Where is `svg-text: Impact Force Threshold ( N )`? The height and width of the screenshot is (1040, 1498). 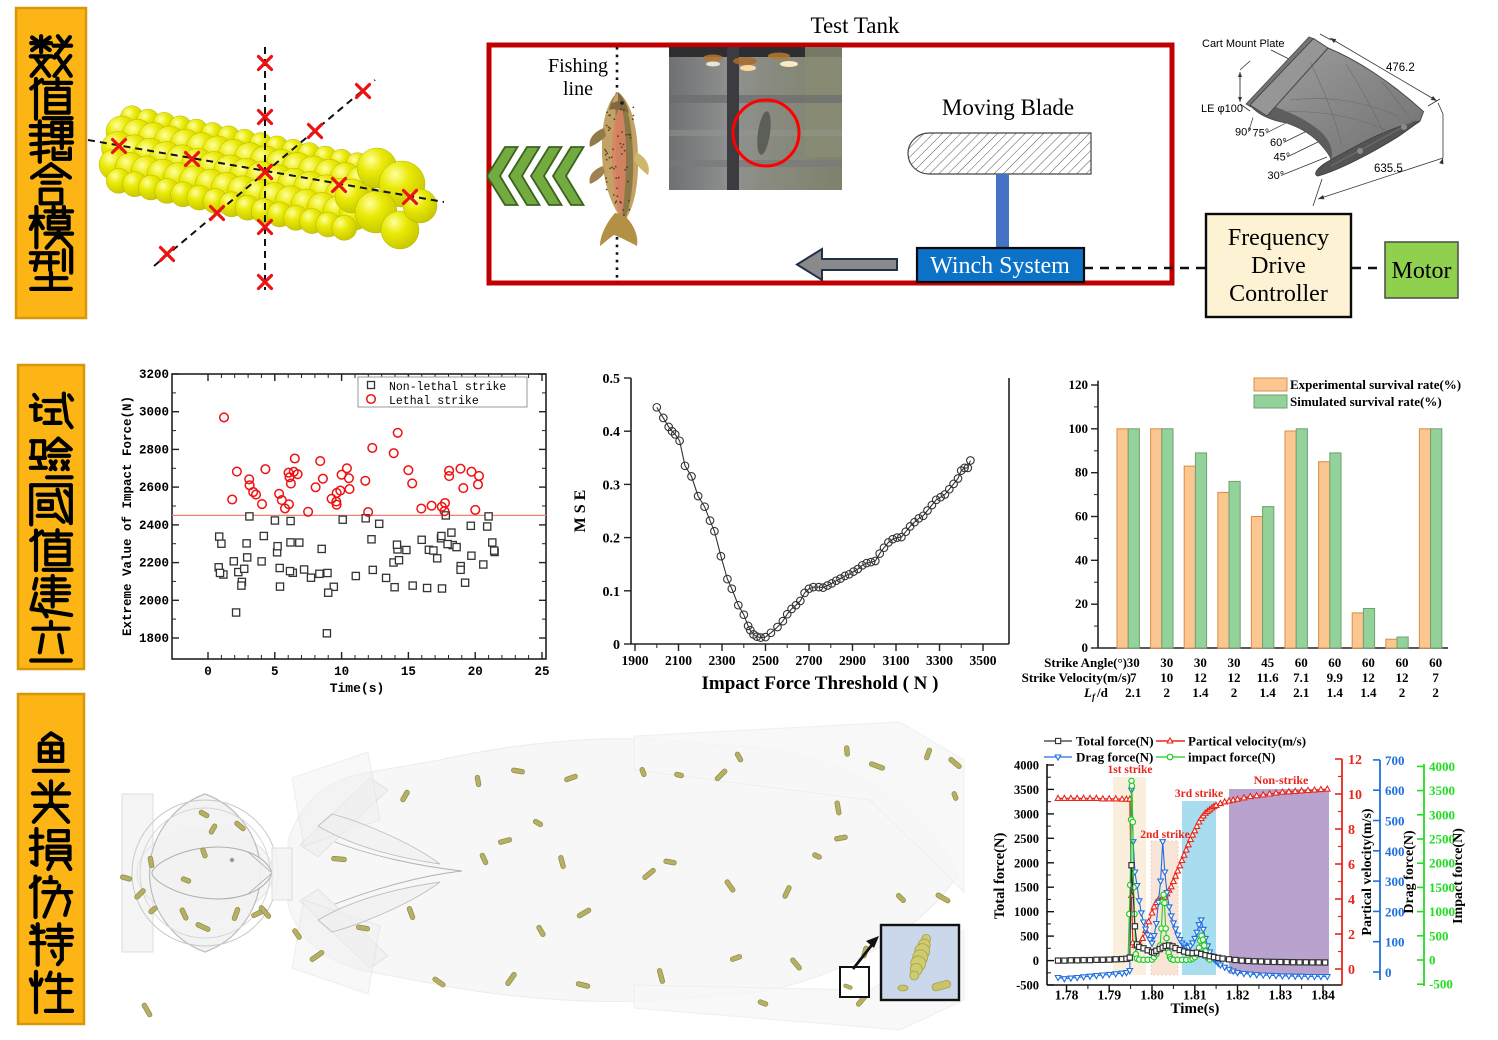
svg-text: Impact Force Threshold ( N ) is located at coordinates (820, 683).